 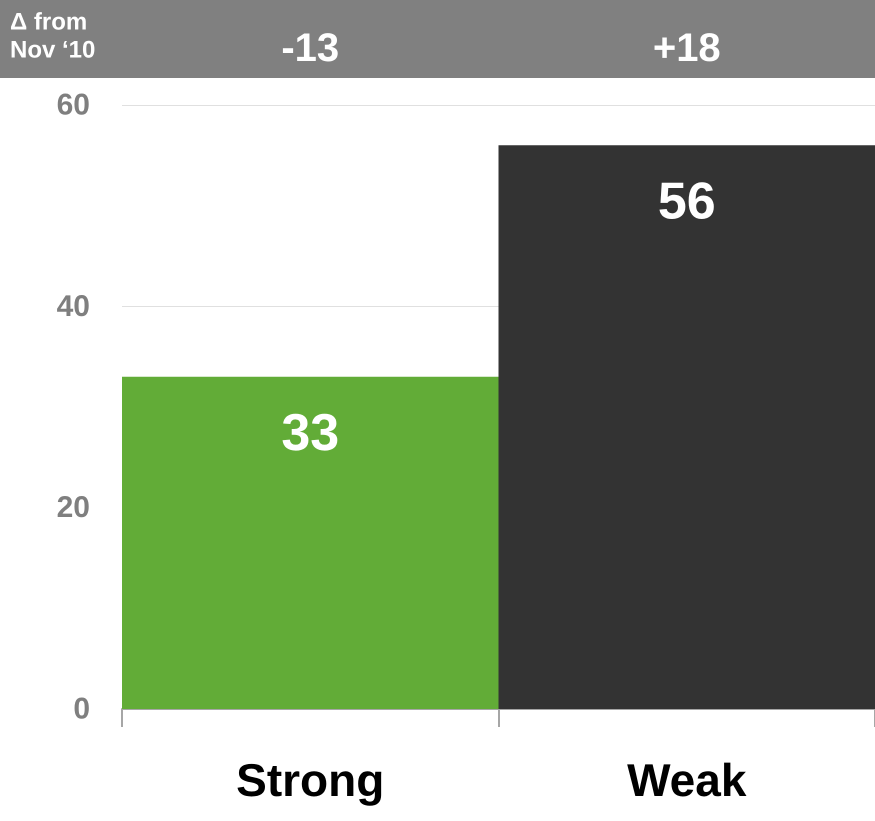 I want to click on text: +18, so click(x=686, y=48).